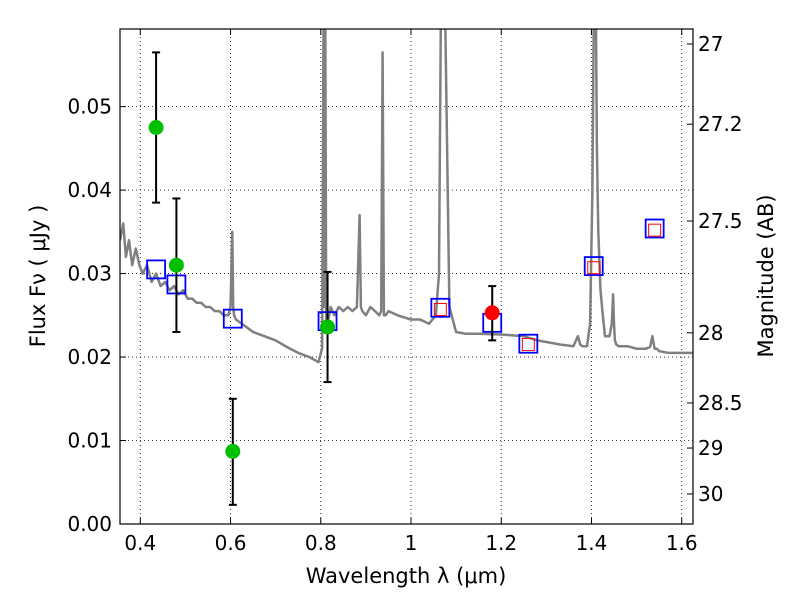 The height and width of the screenshot is (600, 800). Describe the element at coordinates (682, 543) in the screenshot. I see `x-tick-label: 1.6` at that location.